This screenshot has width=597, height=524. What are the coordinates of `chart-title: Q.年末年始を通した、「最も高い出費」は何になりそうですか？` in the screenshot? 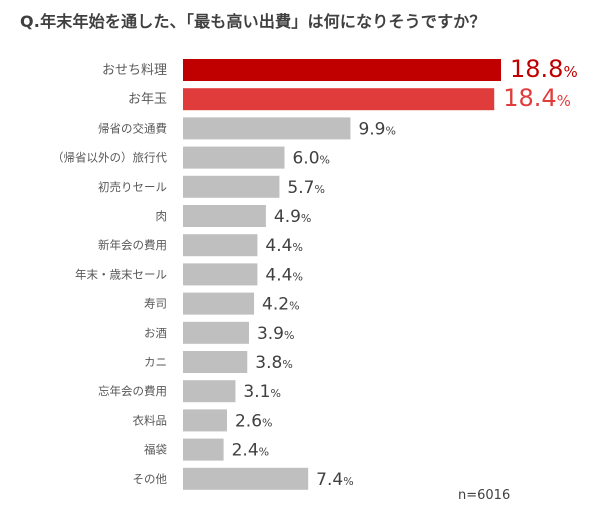 It's located at (253, 21).